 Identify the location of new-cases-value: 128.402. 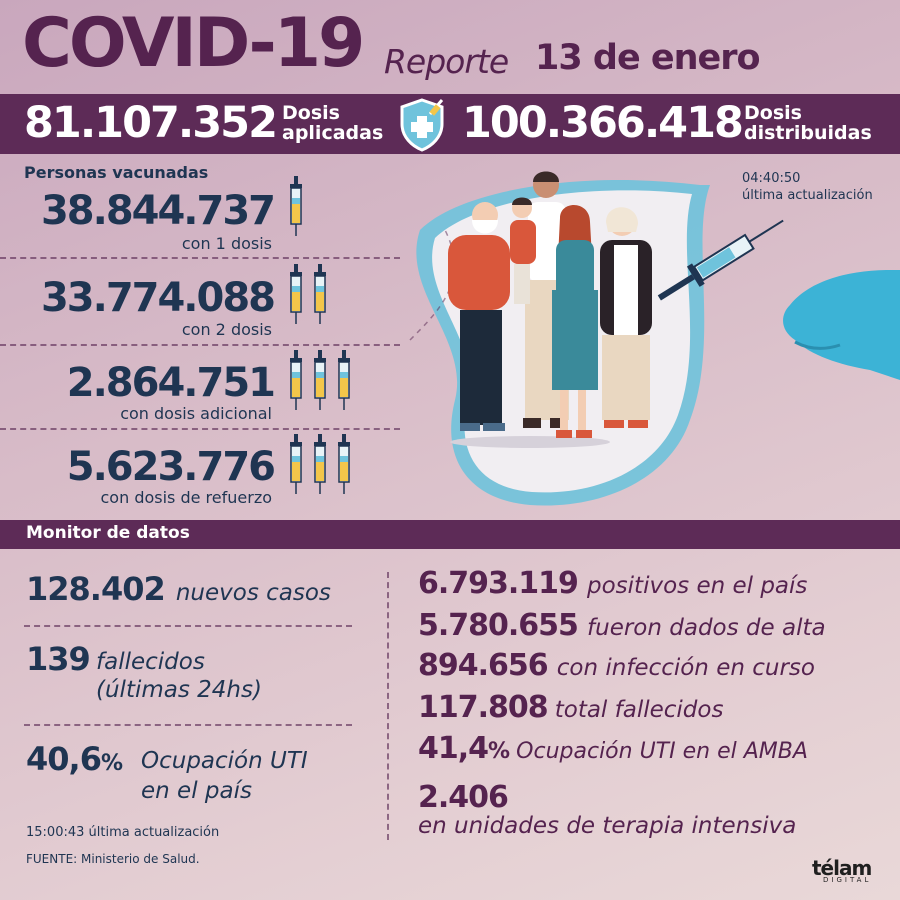
(96, 589).